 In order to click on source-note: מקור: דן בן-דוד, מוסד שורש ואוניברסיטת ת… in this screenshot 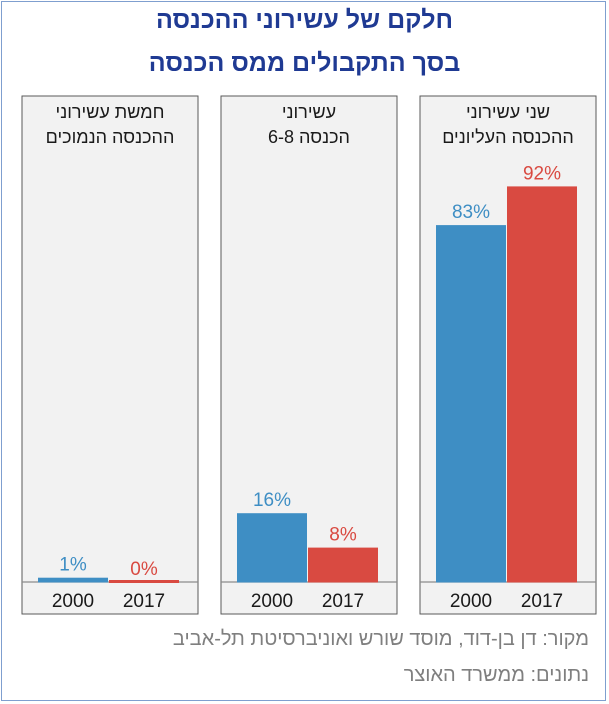, I will do `click(380, 639)`.